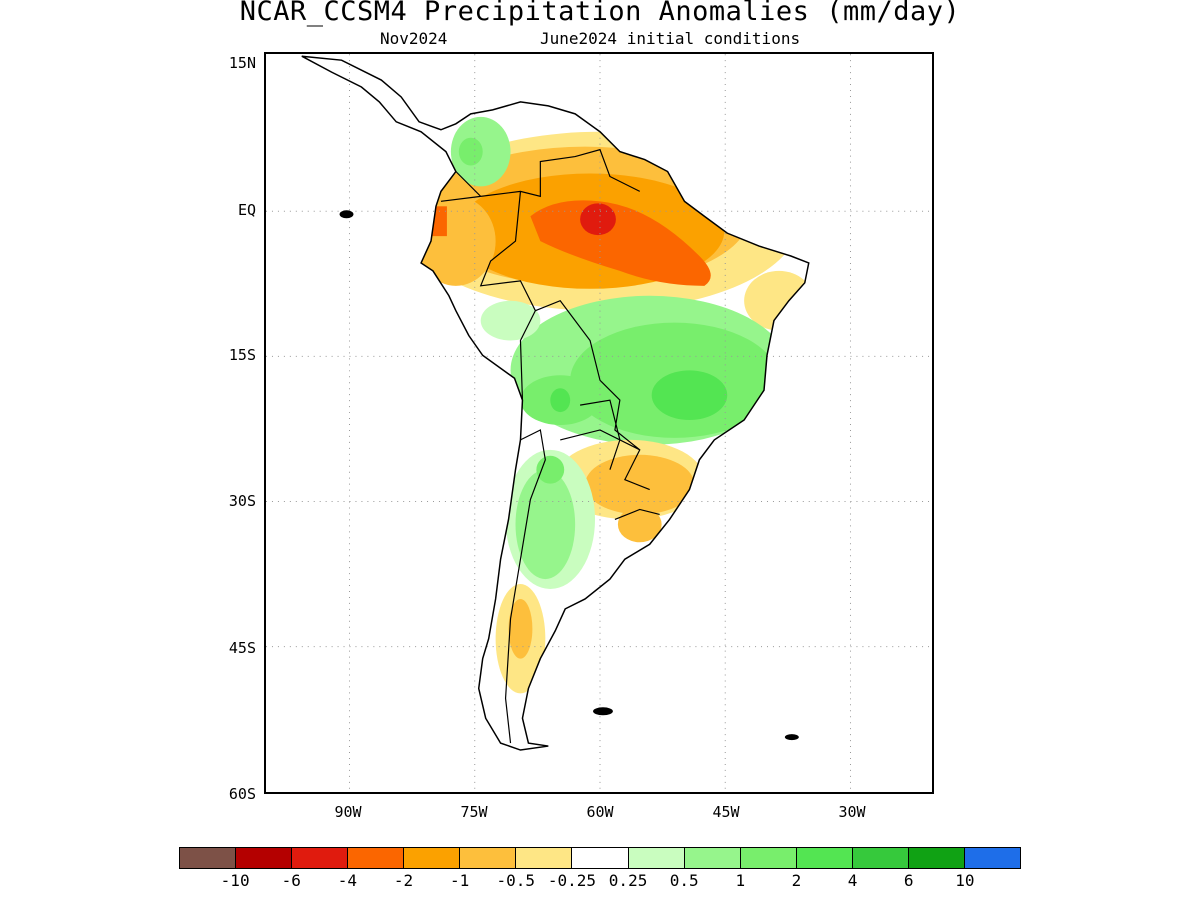  Describe the element at coordinates (726, 812) in the screenshot. I see `lon-label-45w: 45W` at that location.